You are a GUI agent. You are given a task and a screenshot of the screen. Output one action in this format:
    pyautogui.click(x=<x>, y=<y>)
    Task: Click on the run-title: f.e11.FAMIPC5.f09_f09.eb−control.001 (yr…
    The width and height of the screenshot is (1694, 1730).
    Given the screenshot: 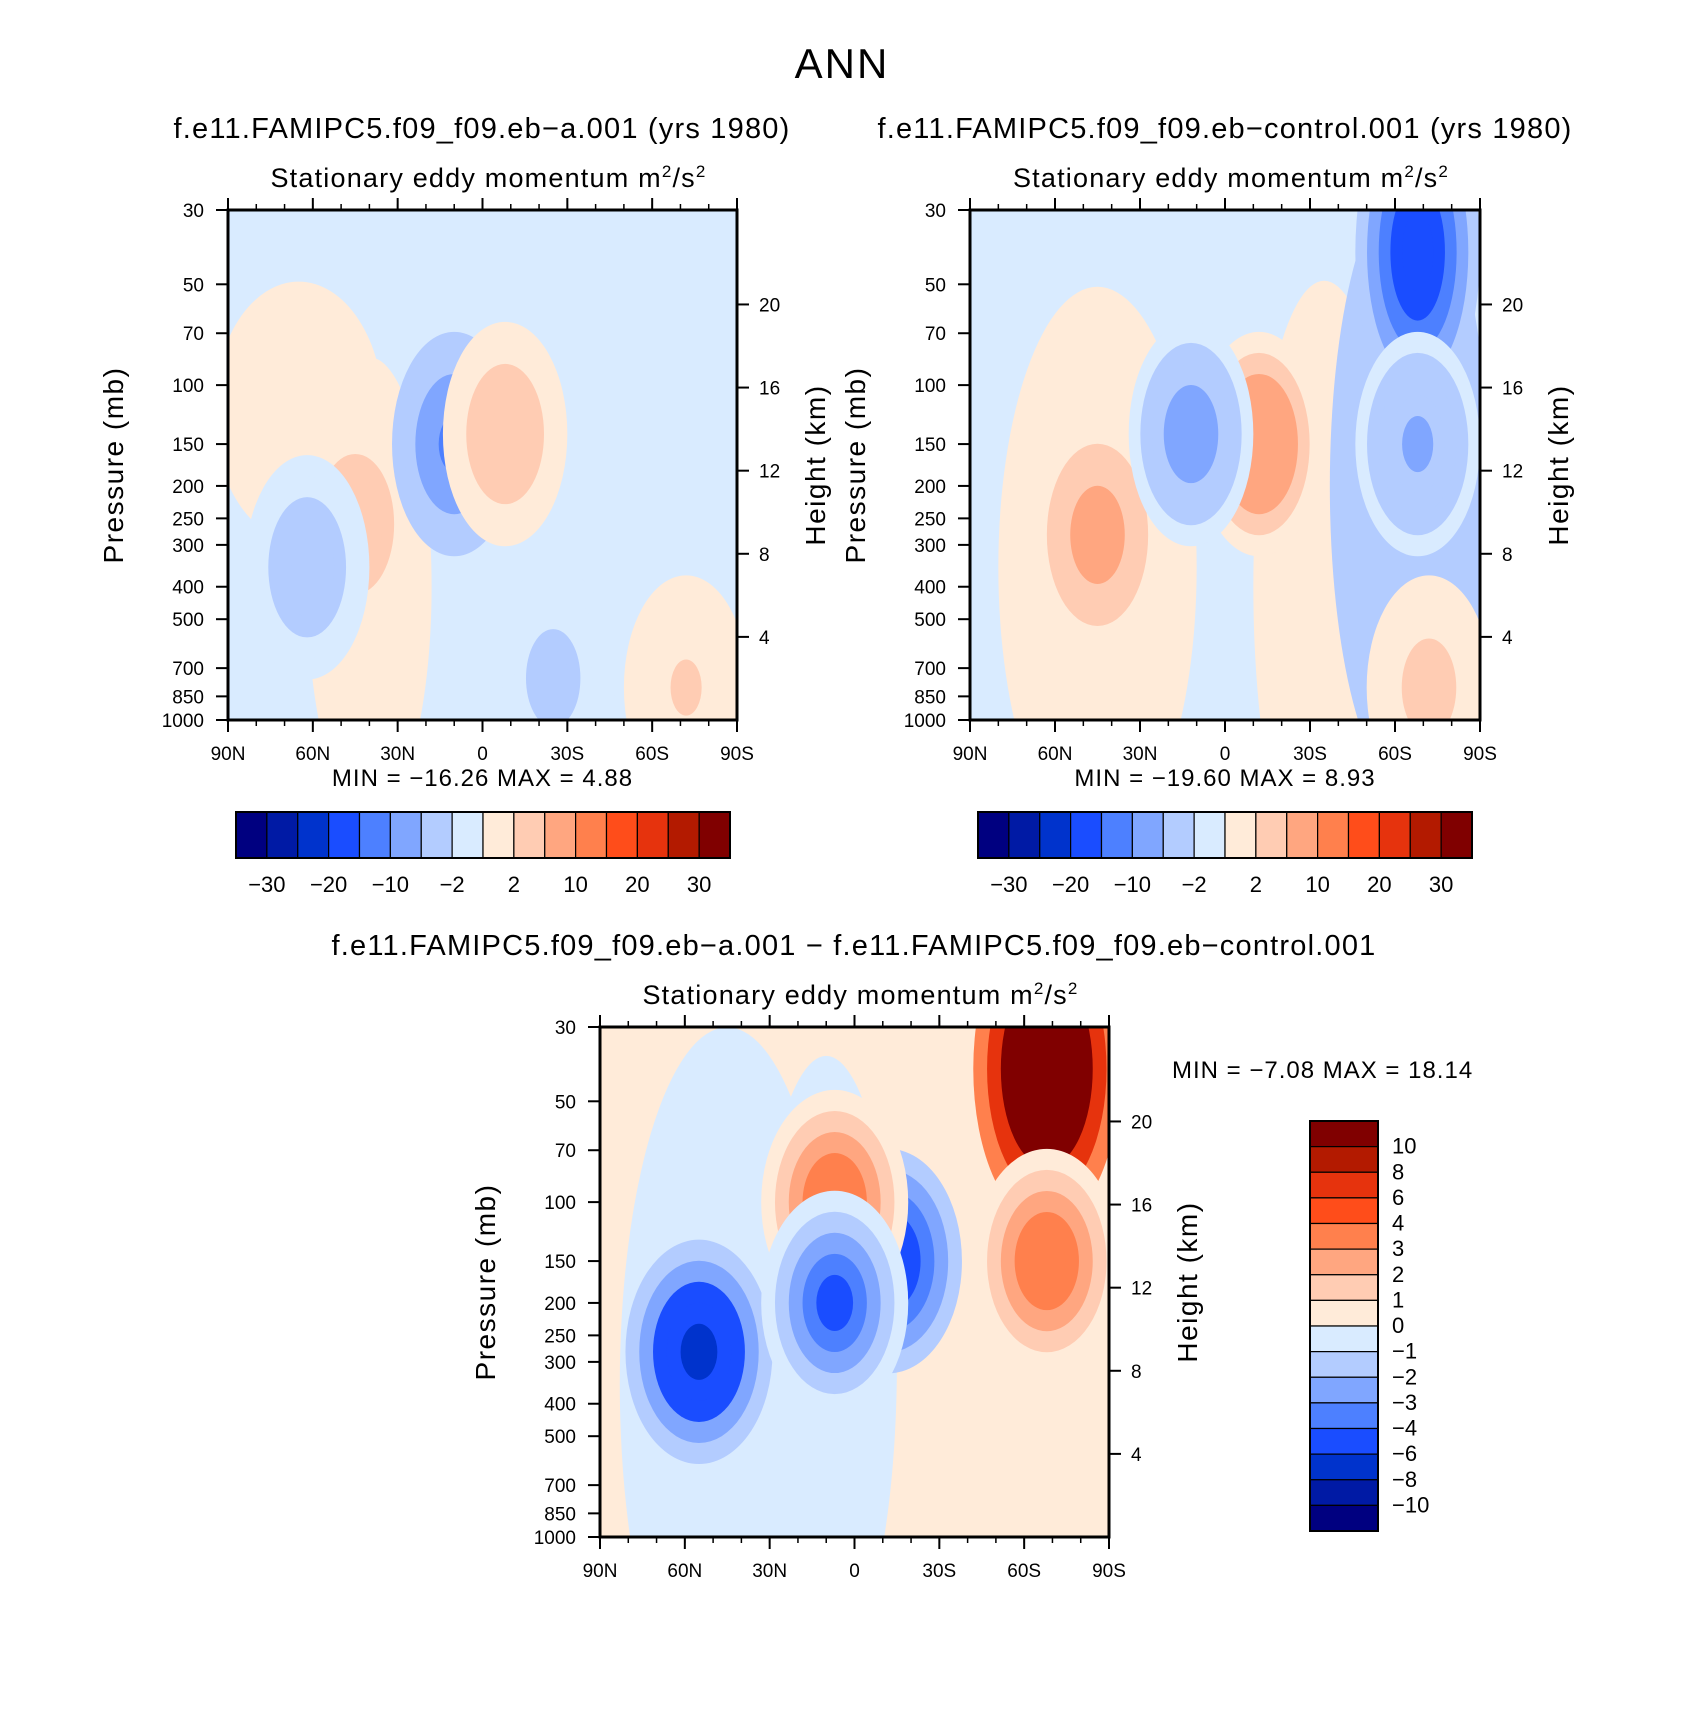 What is the action you would take?
    pyautogui.click(x=1224, y=129)
    